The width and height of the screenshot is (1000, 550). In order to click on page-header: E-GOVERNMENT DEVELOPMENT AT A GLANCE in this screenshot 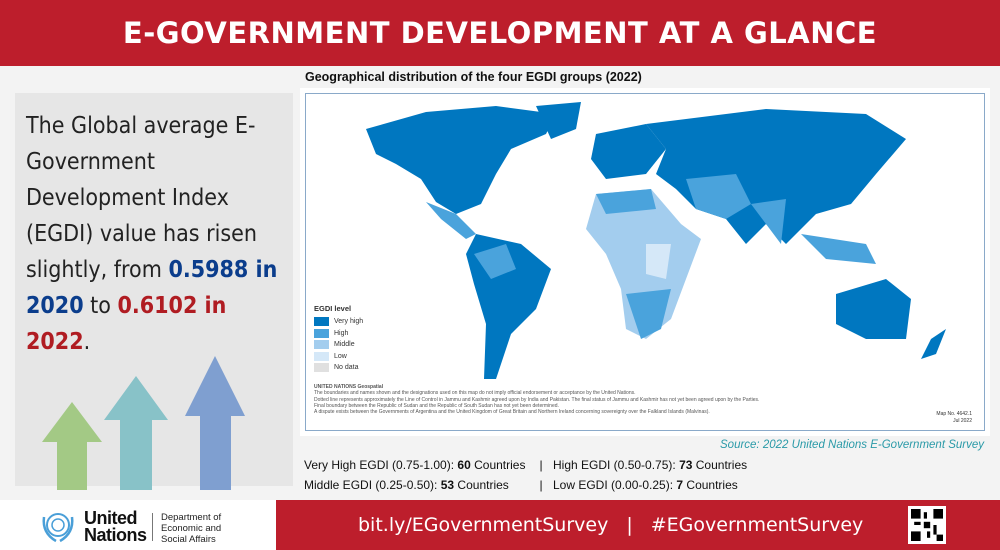, I will do `click(500, 33)`.